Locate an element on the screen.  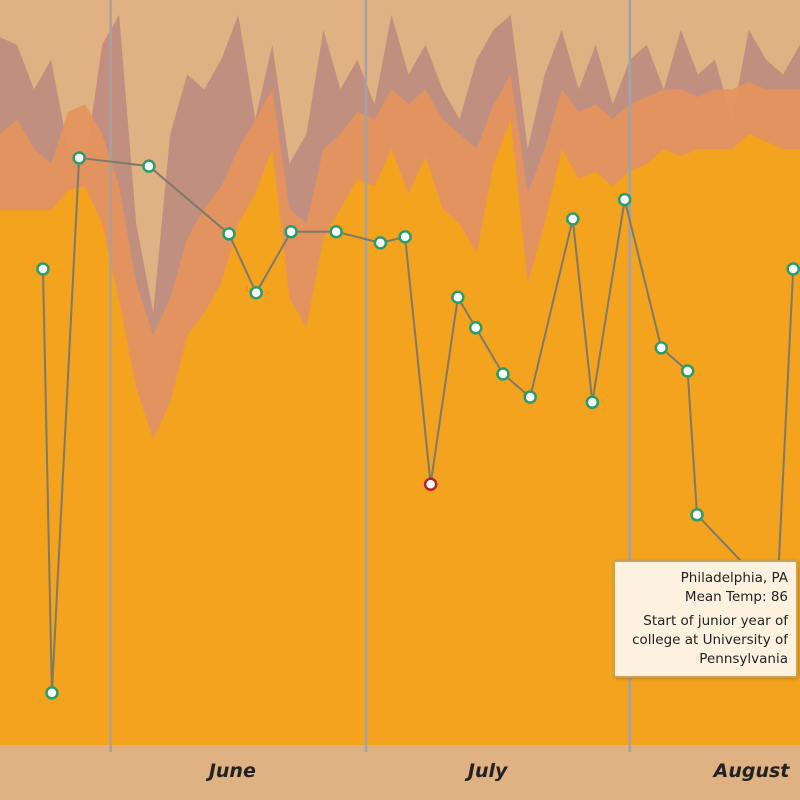
tooltip-location: Philadelphia, PA is located at coordinates (734, 578).